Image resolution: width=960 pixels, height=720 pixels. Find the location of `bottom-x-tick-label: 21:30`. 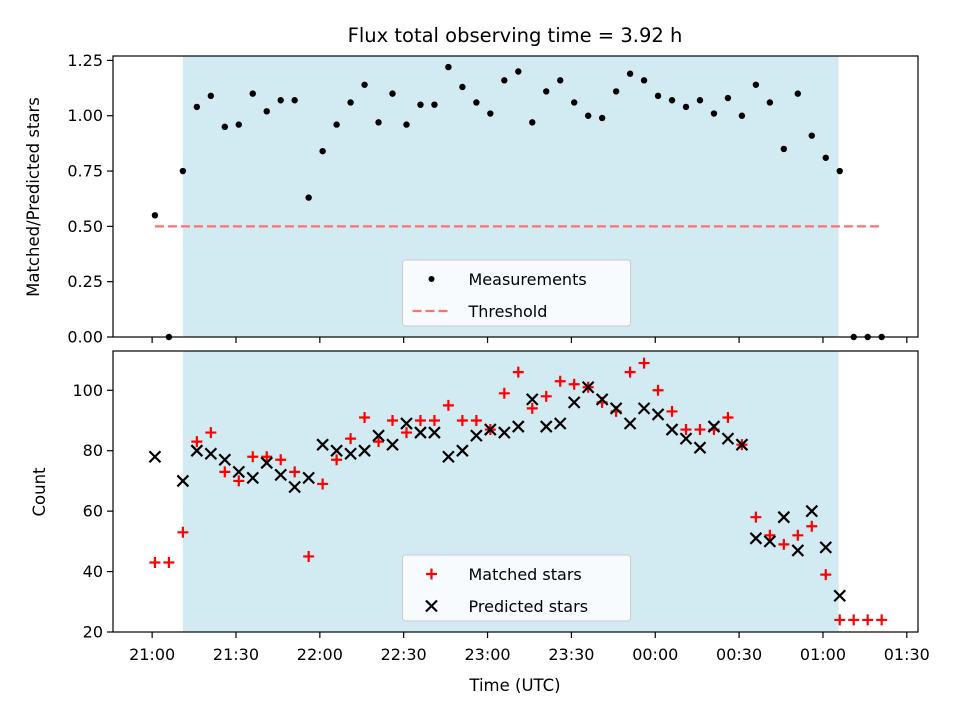

bottom-x-tick-label: 21:30 is located at coordinates (236, 654).